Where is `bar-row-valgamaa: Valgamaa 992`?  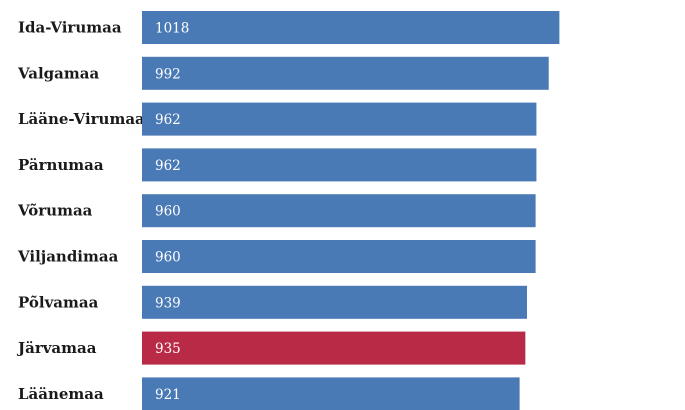 bar-row-valgamaa: Valgamaa 992 is located at coordinates (283, 73).